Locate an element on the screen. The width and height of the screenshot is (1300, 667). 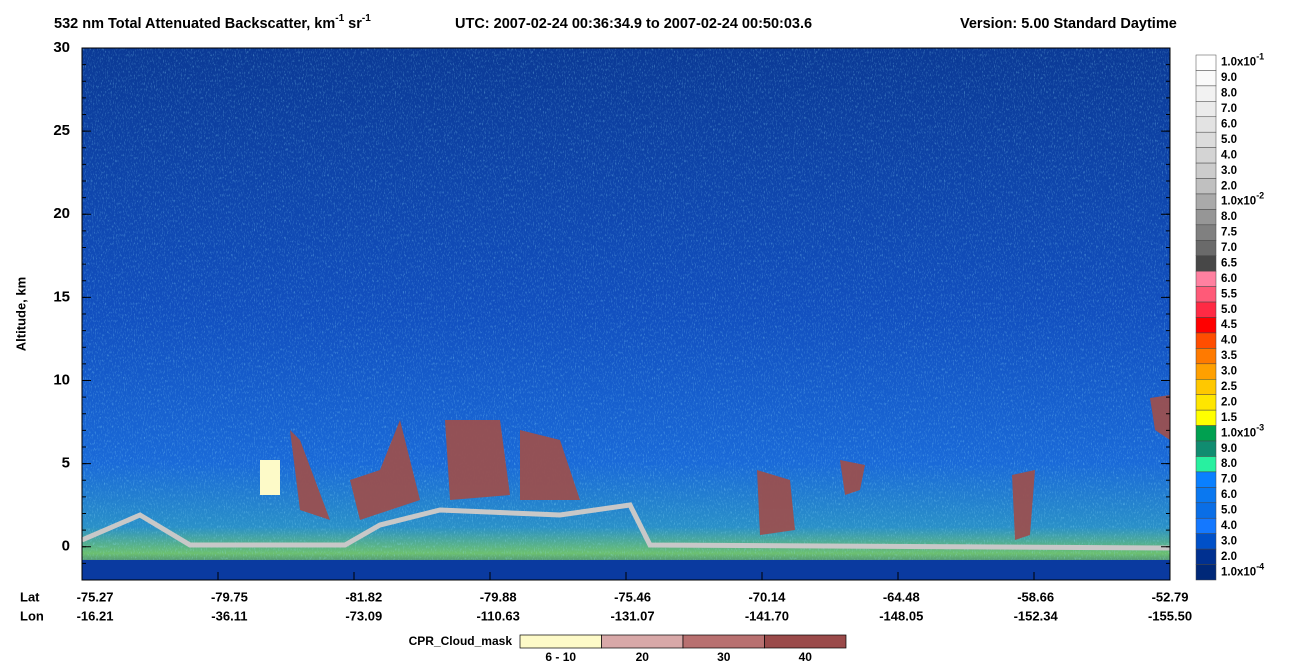
colorbar-label-text: 9.0 is located at coordinates (1229, 449).